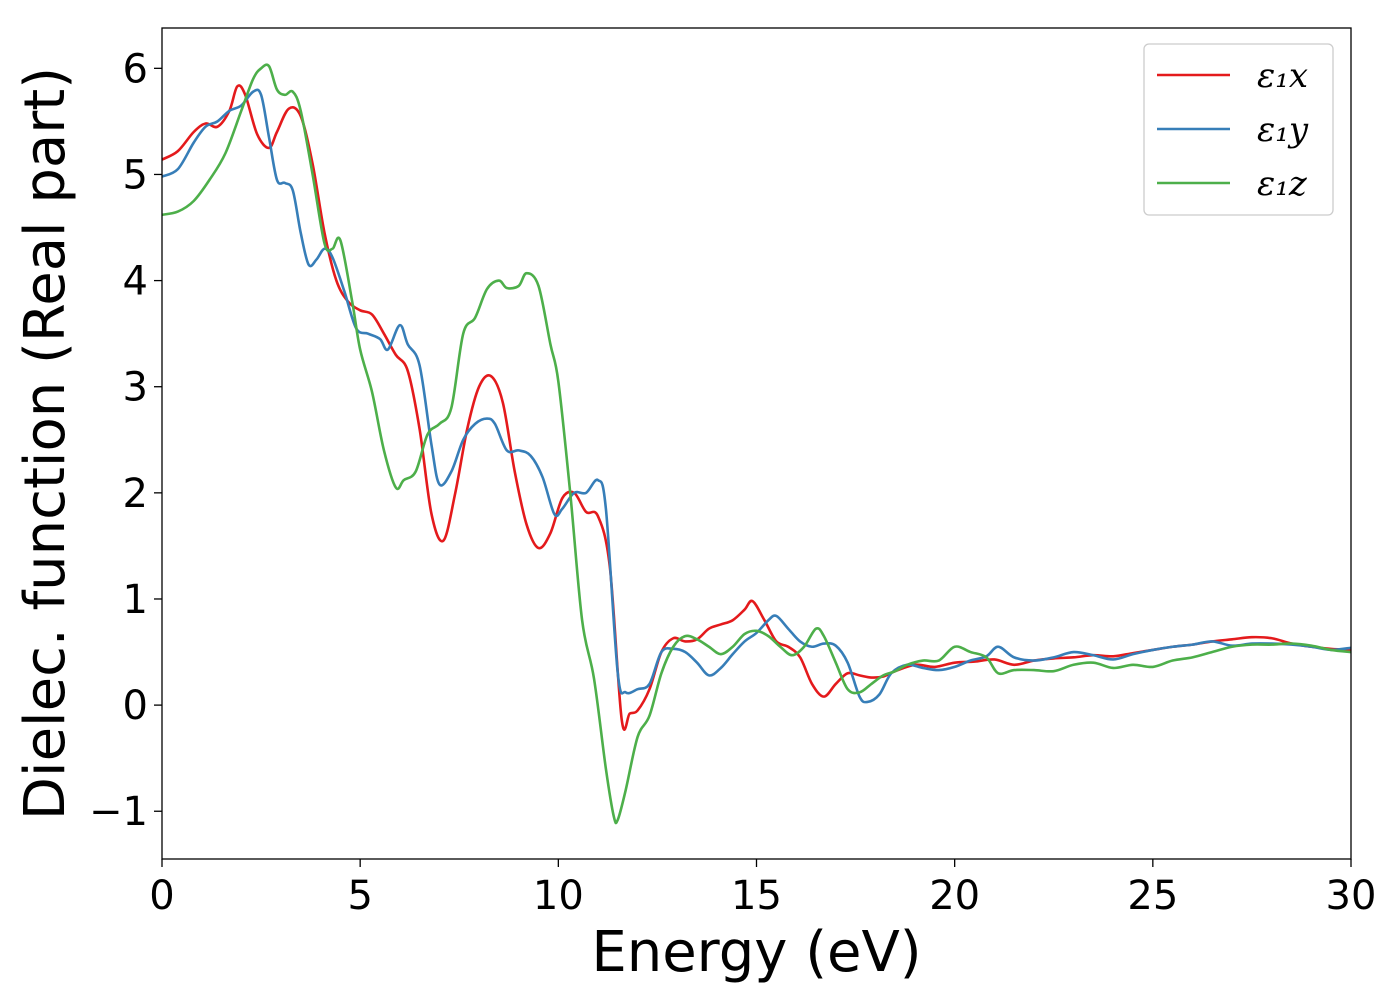 The image size is (1400, 1000). What do you see at coordinates (161, 896) in the screenshot?
I see `x-tick-label: 0` at bounding box center [161, 896].